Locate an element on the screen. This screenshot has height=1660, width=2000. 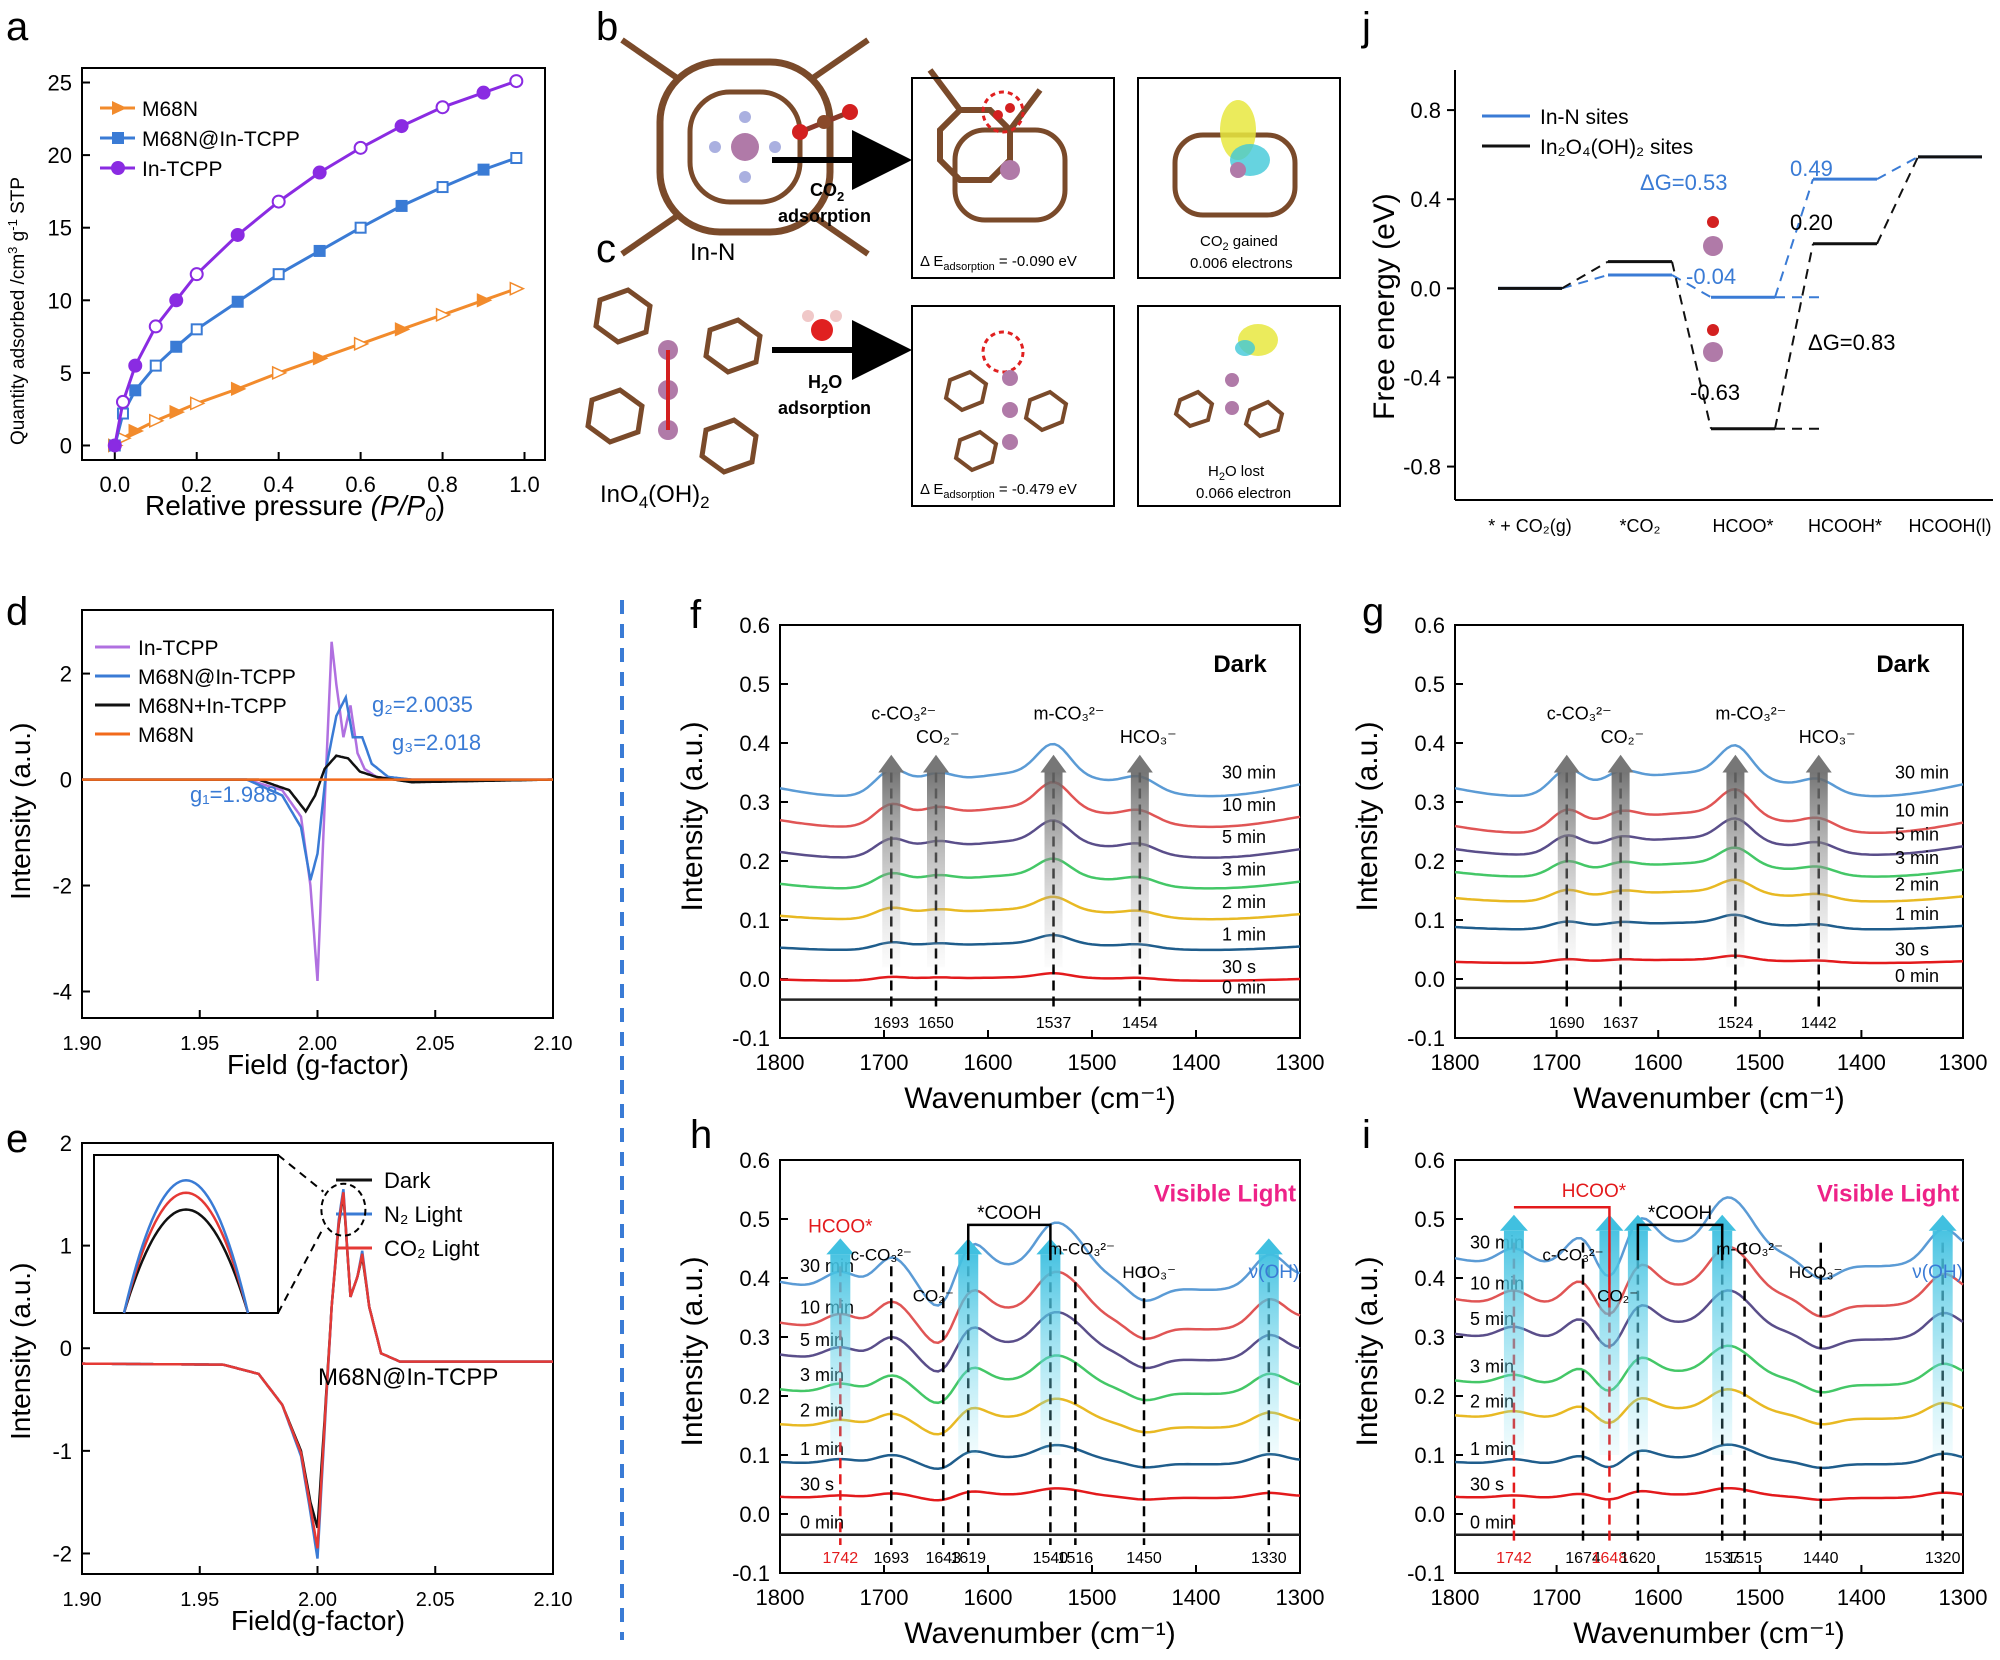
i-label-cco3: c-CO₃²⁻ is located at coordinates (1572, 1254).